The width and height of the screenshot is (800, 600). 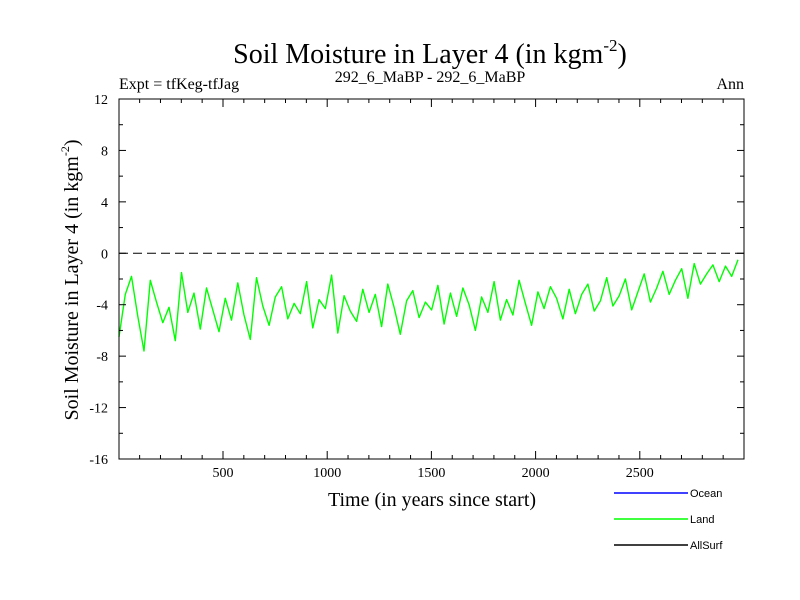 I want to click on y-tick-label: -8, so click(x=102, y=357).